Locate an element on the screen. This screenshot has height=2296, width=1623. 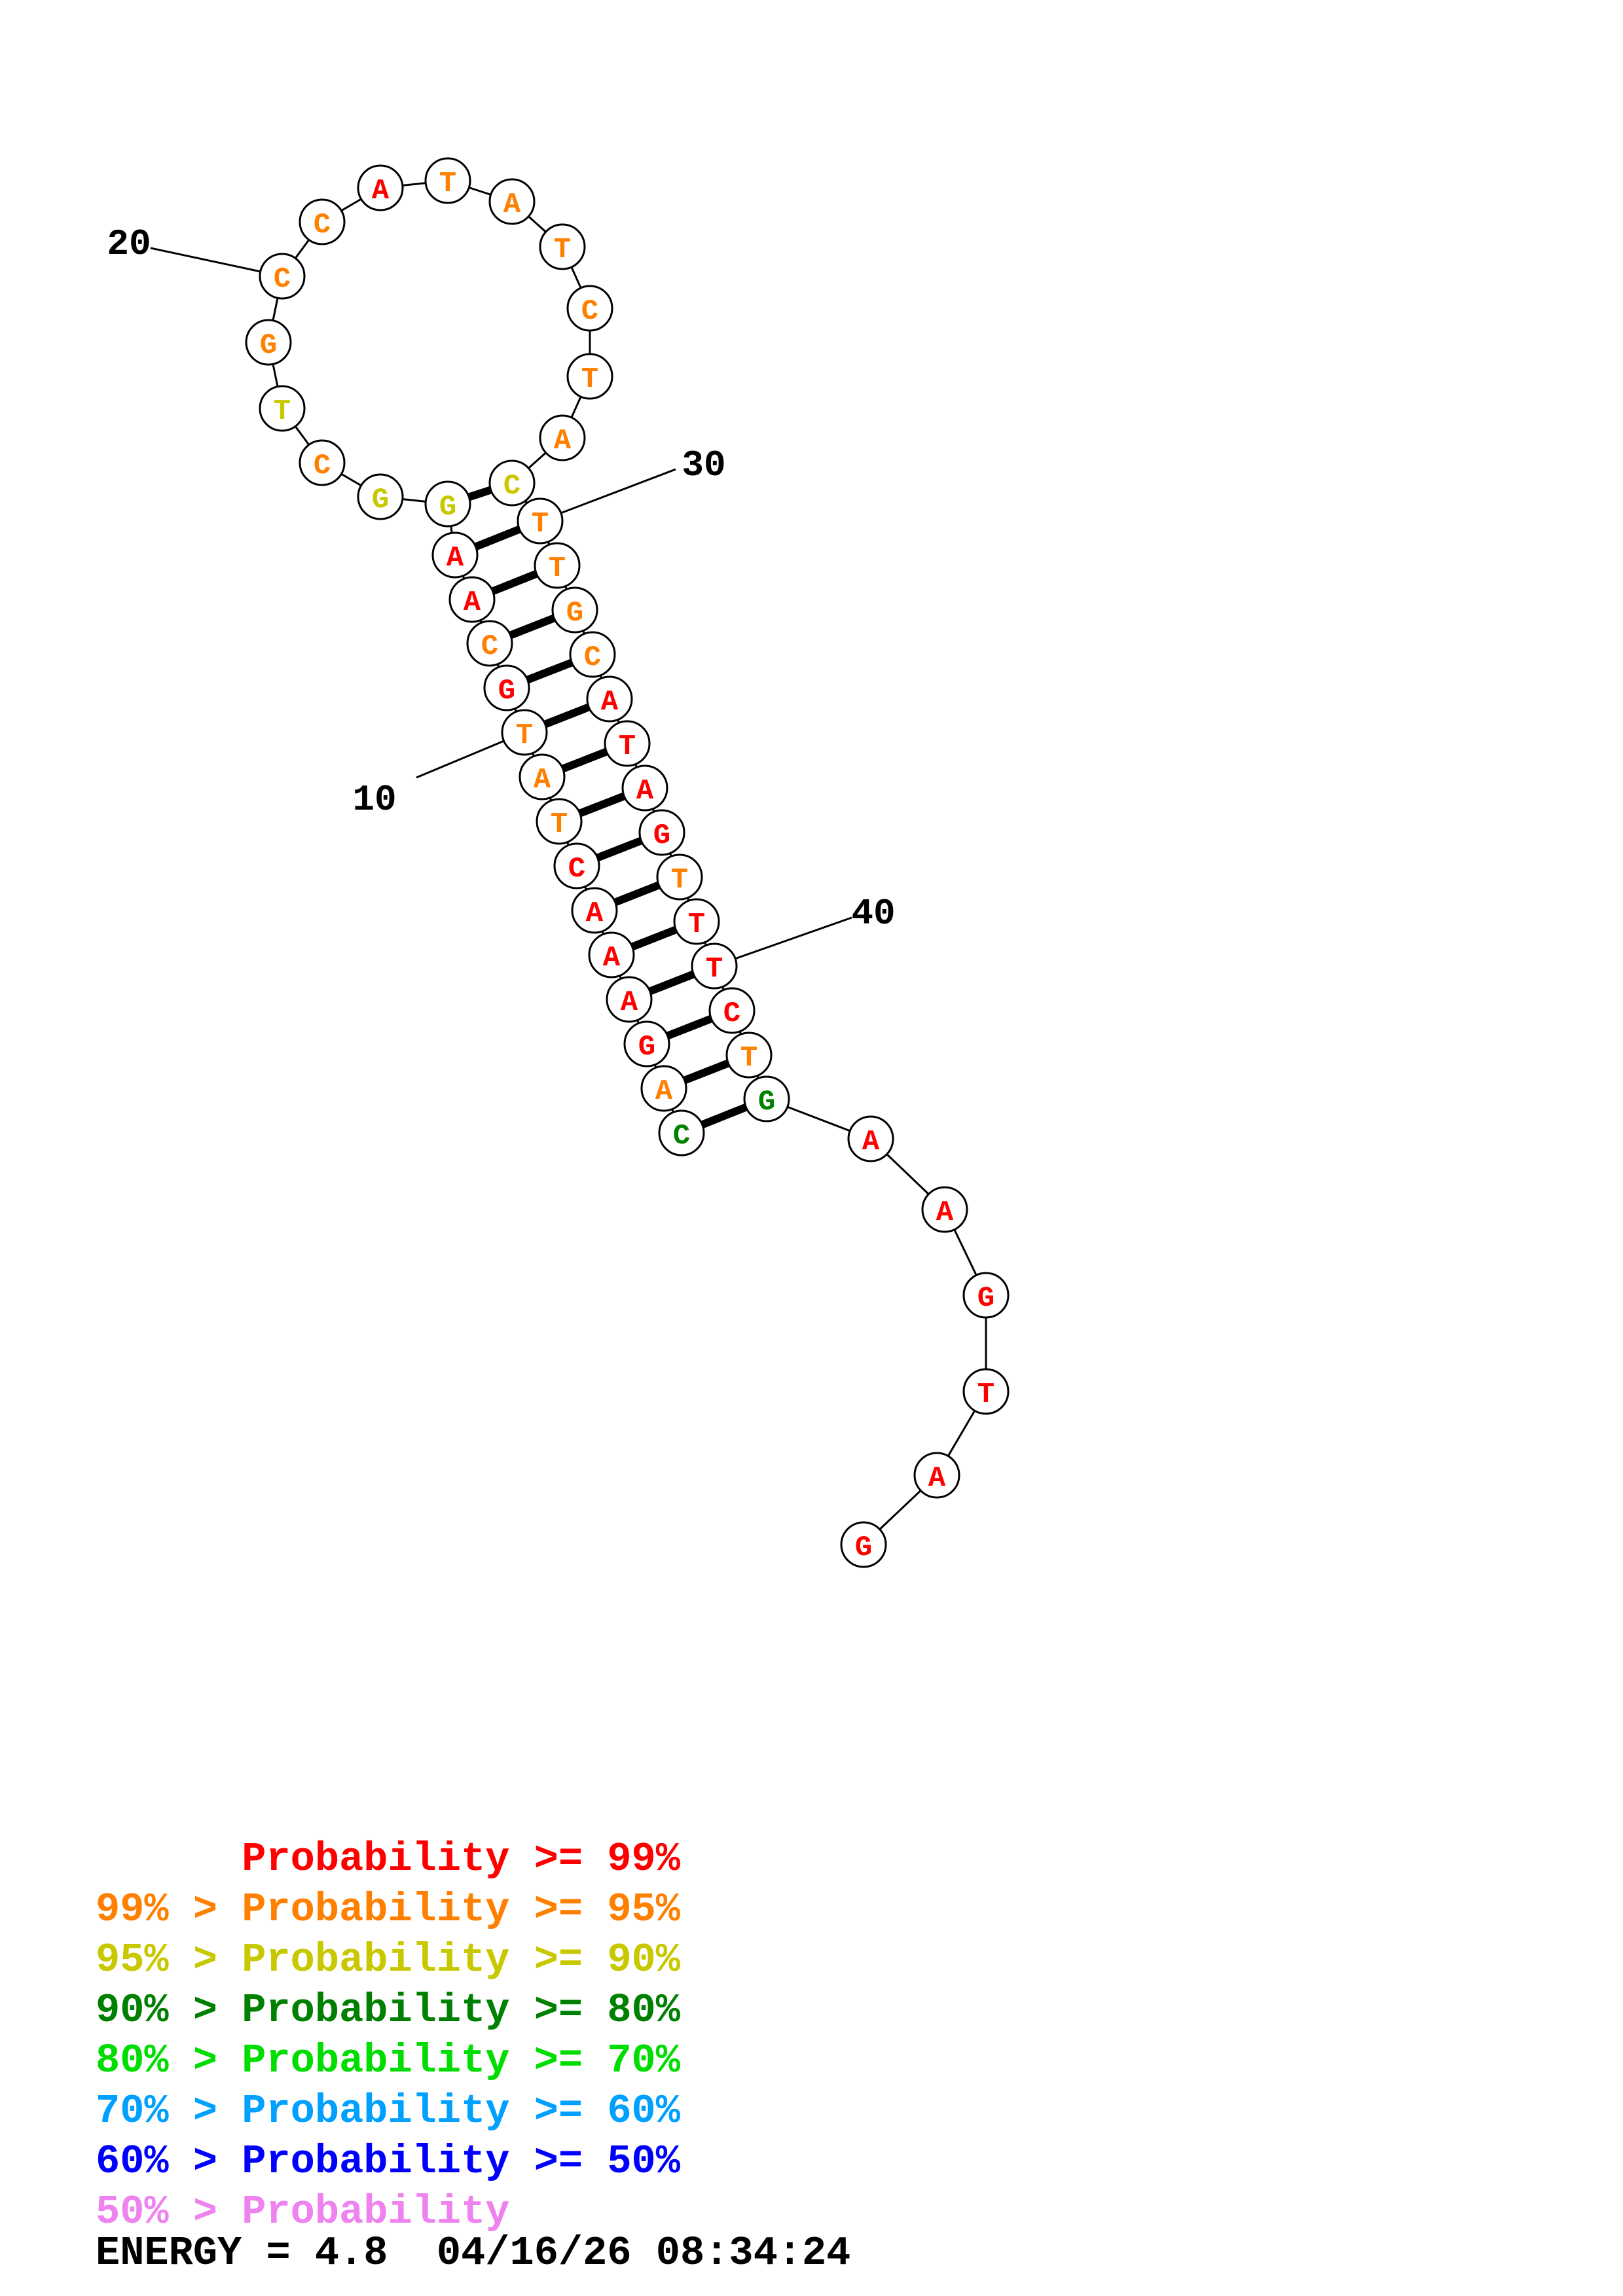
position-label: 20 is located at coordinates (129, 244).